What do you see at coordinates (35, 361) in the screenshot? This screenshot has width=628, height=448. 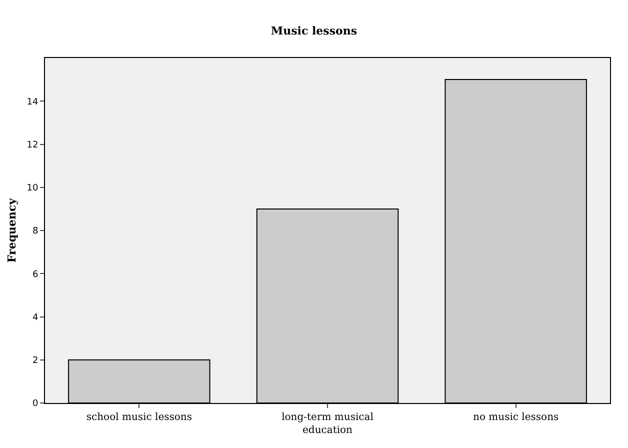 I see `y-tick-label: 2` at bounding box center [35, 361].